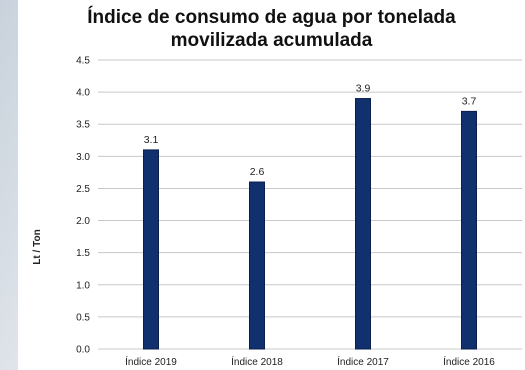 The height and width of the screenshot is (370, 525). I want to click on y-tick-label: 2.0, so click(83, 221).